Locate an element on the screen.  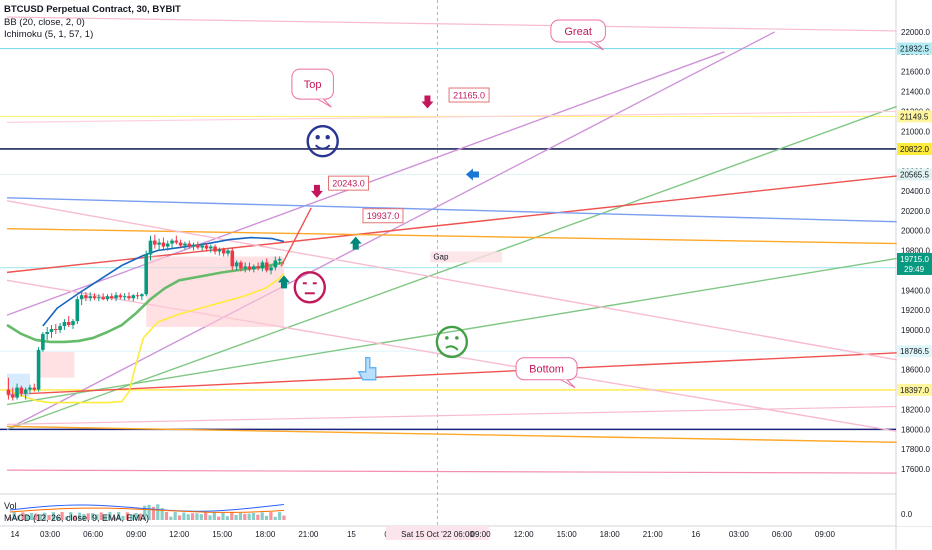
price-note-text: 19937.0 is located at coordinates (383, 216).